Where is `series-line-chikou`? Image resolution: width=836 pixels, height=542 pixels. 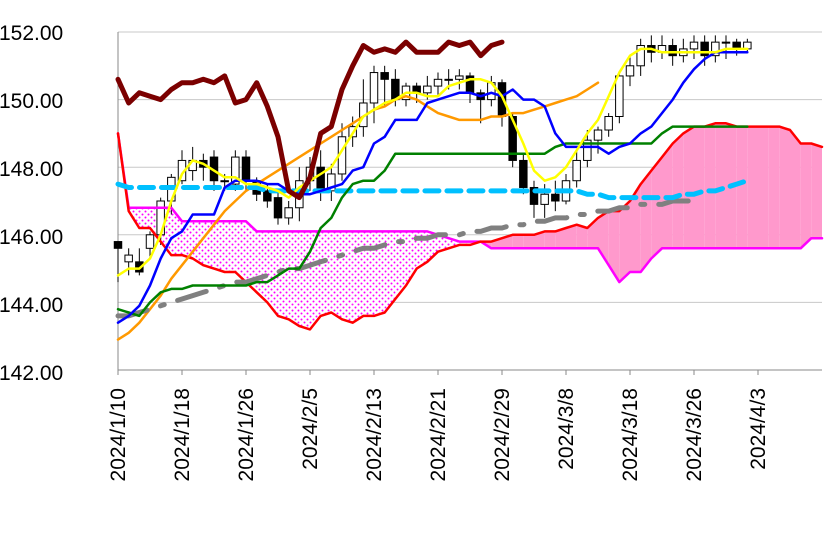
series-line-chikou is located at coordinates (310, 120).